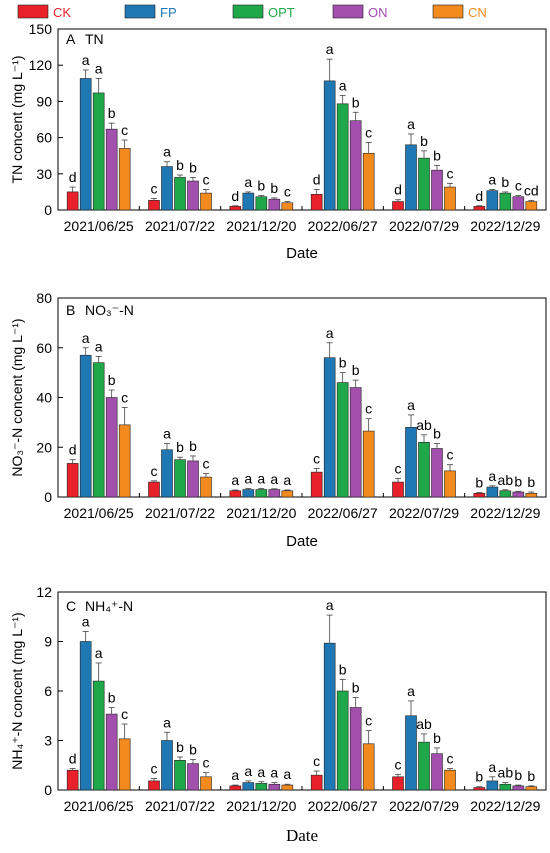 This screenshot has width=550, height=853. Describe the element at coordinates (48, 741) in the screenshot. I see `y-tick-label: 3` at that location.